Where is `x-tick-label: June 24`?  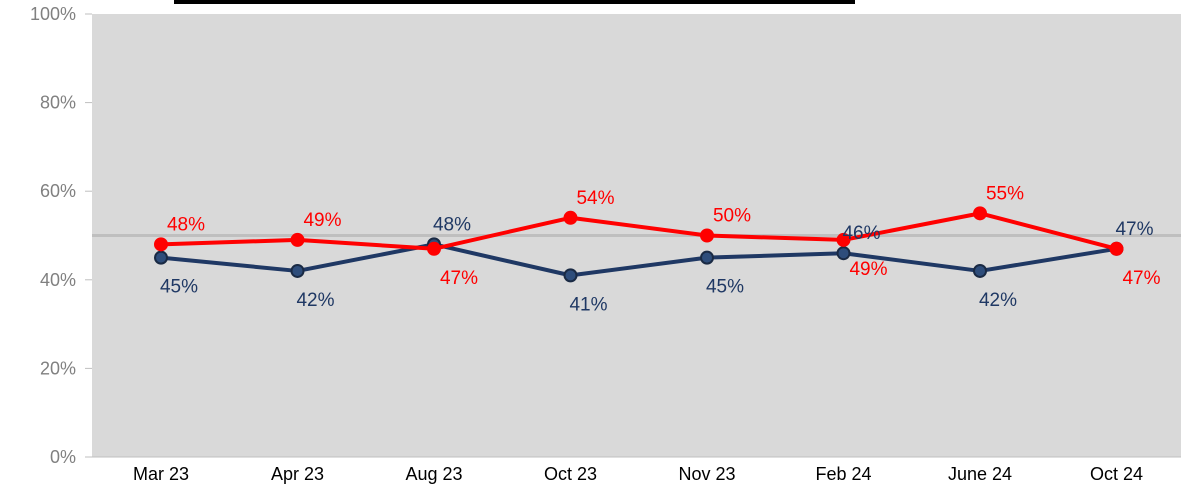 x-tick-label: June 24 is located at coordinates (980, 474).